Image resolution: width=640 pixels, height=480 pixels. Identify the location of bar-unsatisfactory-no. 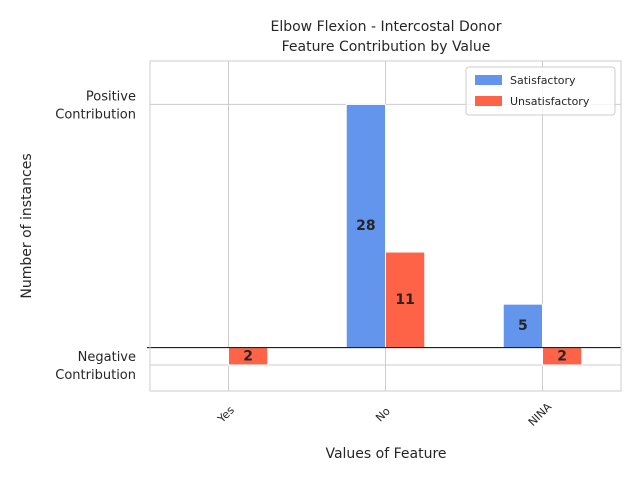
(405, 300).